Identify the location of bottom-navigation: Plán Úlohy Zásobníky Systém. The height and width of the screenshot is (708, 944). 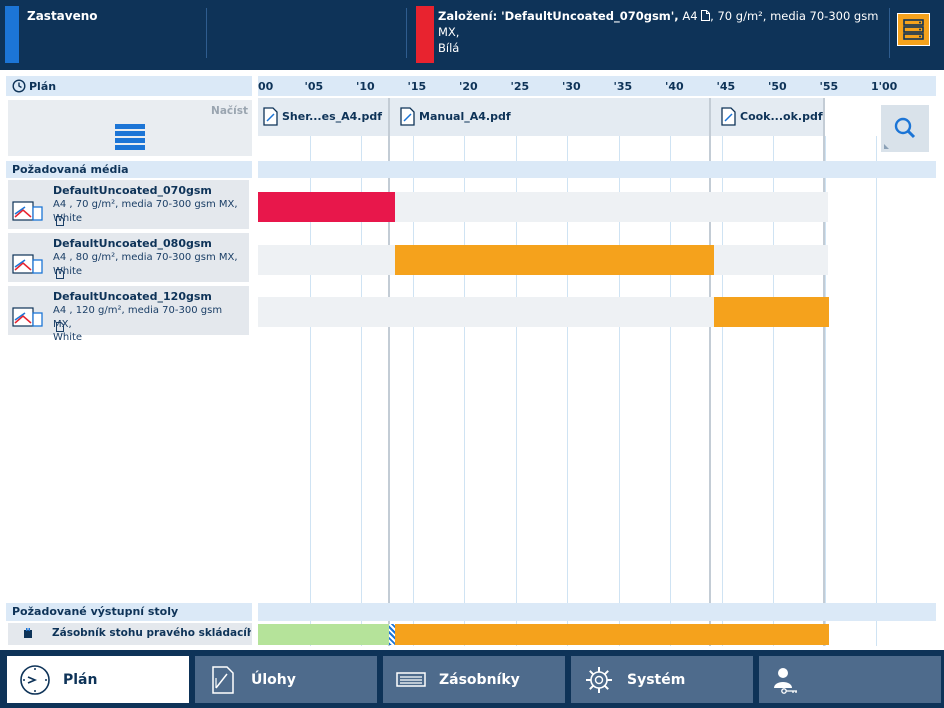
(472, 679).